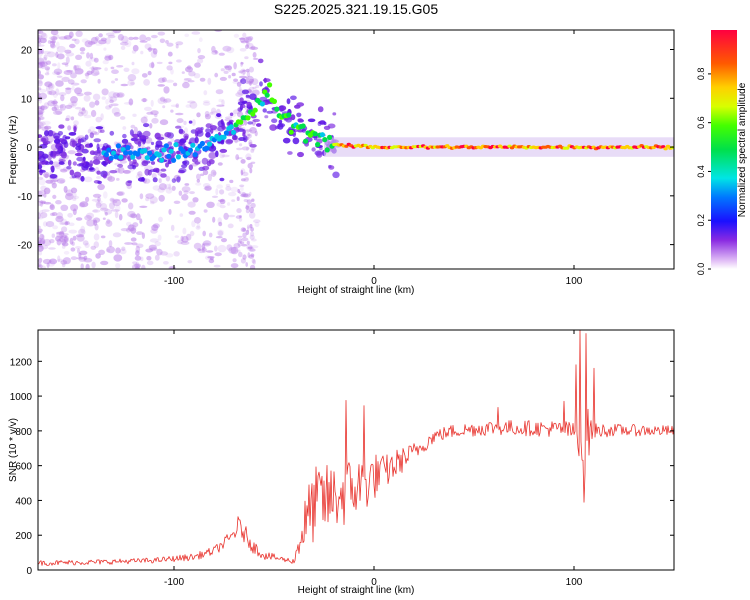  What do you see at coordinates (742, 149) in the screenshot?
I see `colorbar-label: Normalized spectral amplitude` at bounding box center [742, 149].